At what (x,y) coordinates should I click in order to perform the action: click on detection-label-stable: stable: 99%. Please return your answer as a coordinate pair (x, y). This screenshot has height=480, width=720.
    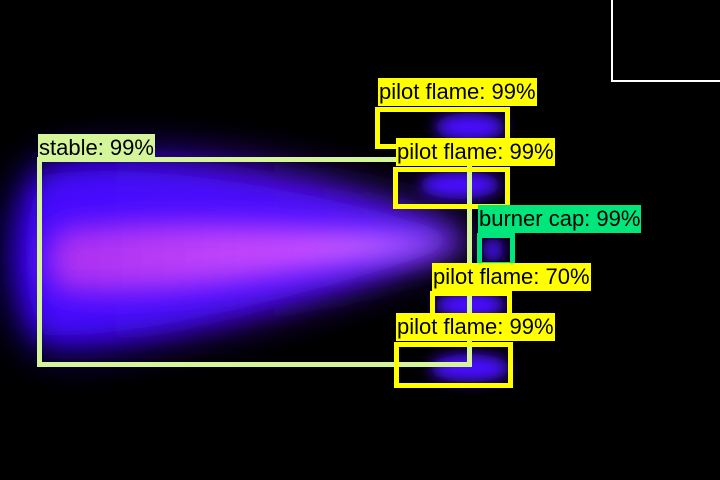
    Looking at the image, I should click on (96, 148).